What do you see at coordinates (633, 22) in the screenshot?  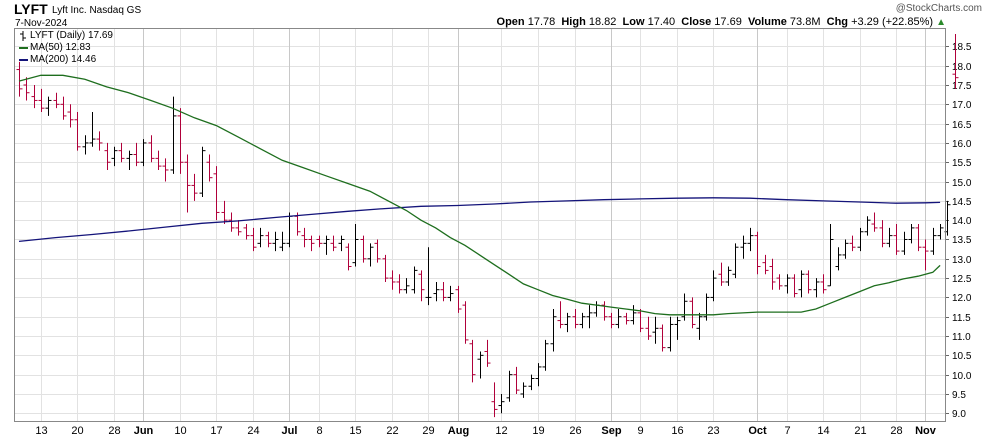 I see `low-label: Low` at bounding box center [633, 22].